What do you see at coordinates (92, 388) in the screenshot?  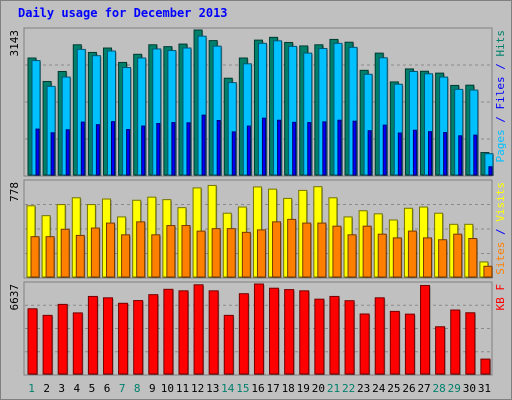 I see `x-tick-label-day-5: 5` at bounding box center [92, 388].